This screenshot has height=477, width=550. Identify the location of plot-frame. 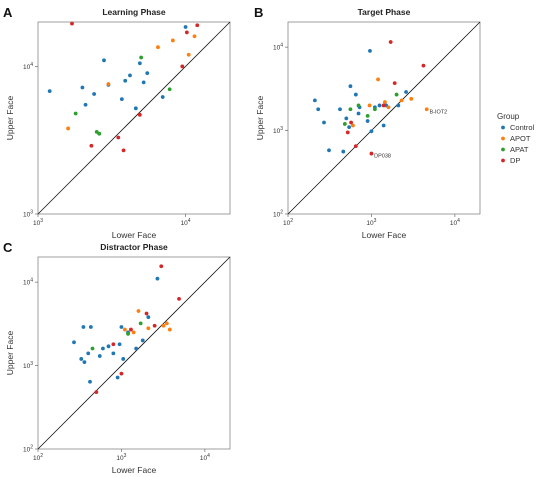
(134, 118).